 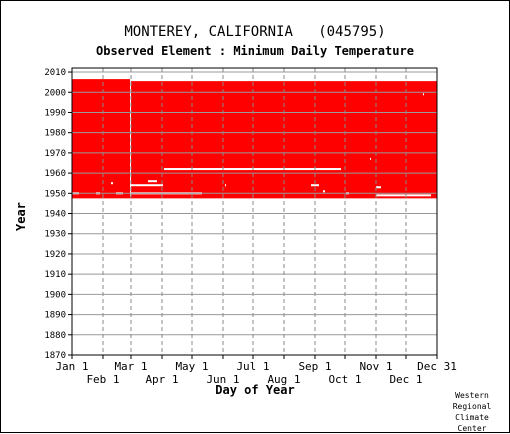 I want to click on chart-title: MONTEREY, CALIFORNIA (045795), so click(x=255, y=32).